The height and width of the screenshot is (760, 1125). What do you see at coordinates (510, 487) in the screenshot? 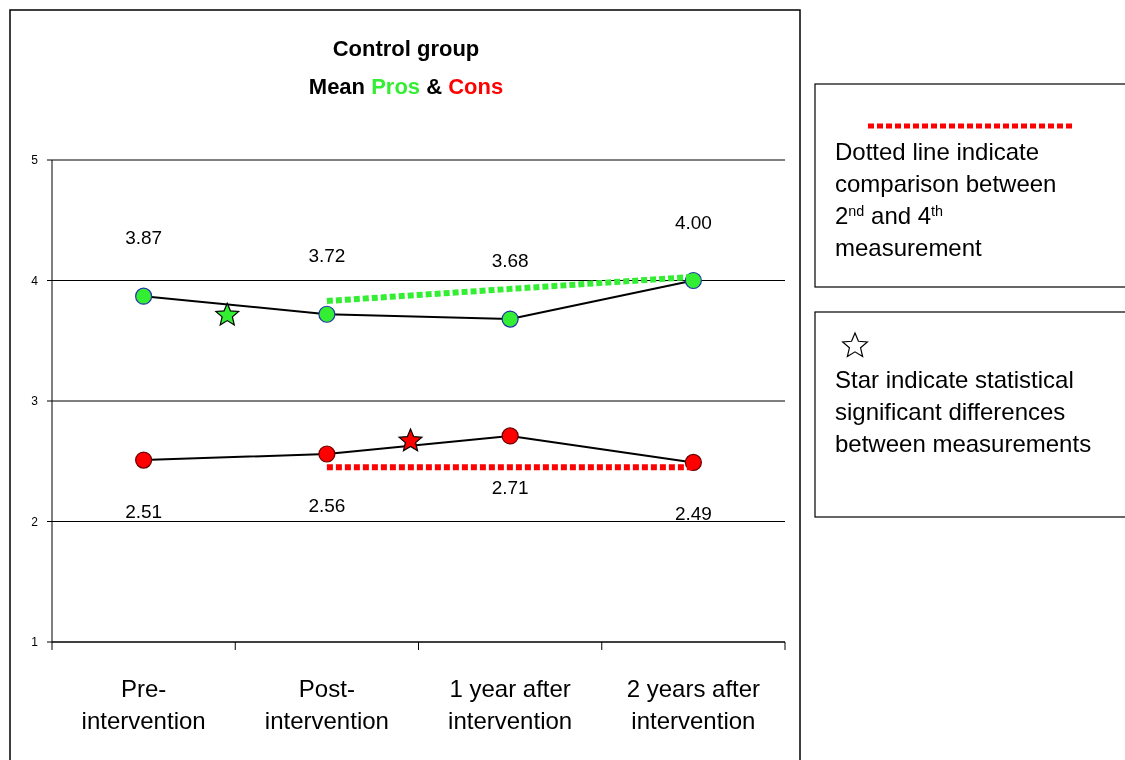
I see `data-label: 2.71` at bounding box center [510, 487].